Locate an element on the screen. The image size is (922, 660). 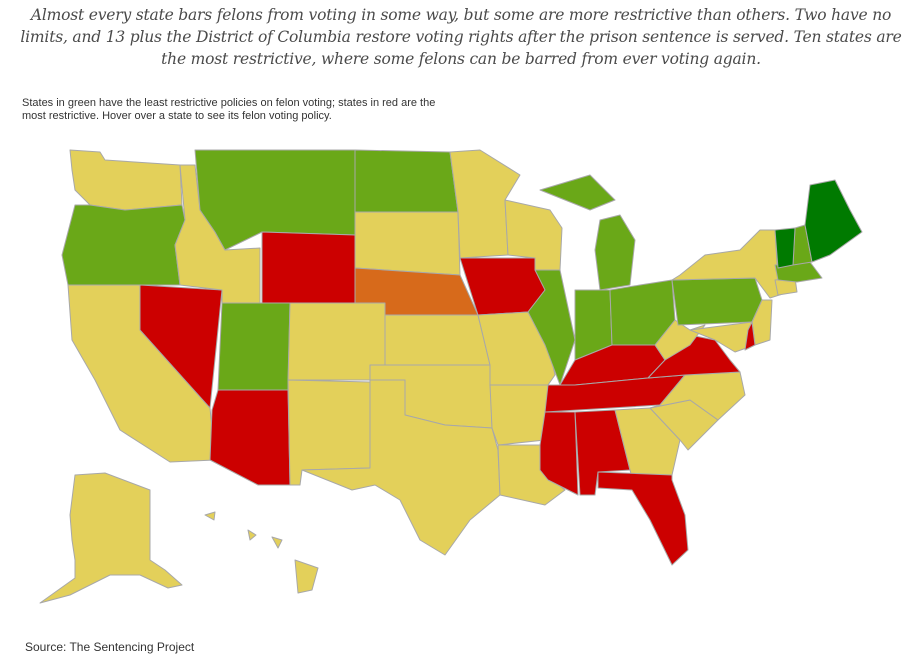
state-pennsylvania is located at coordinates (717, 301).